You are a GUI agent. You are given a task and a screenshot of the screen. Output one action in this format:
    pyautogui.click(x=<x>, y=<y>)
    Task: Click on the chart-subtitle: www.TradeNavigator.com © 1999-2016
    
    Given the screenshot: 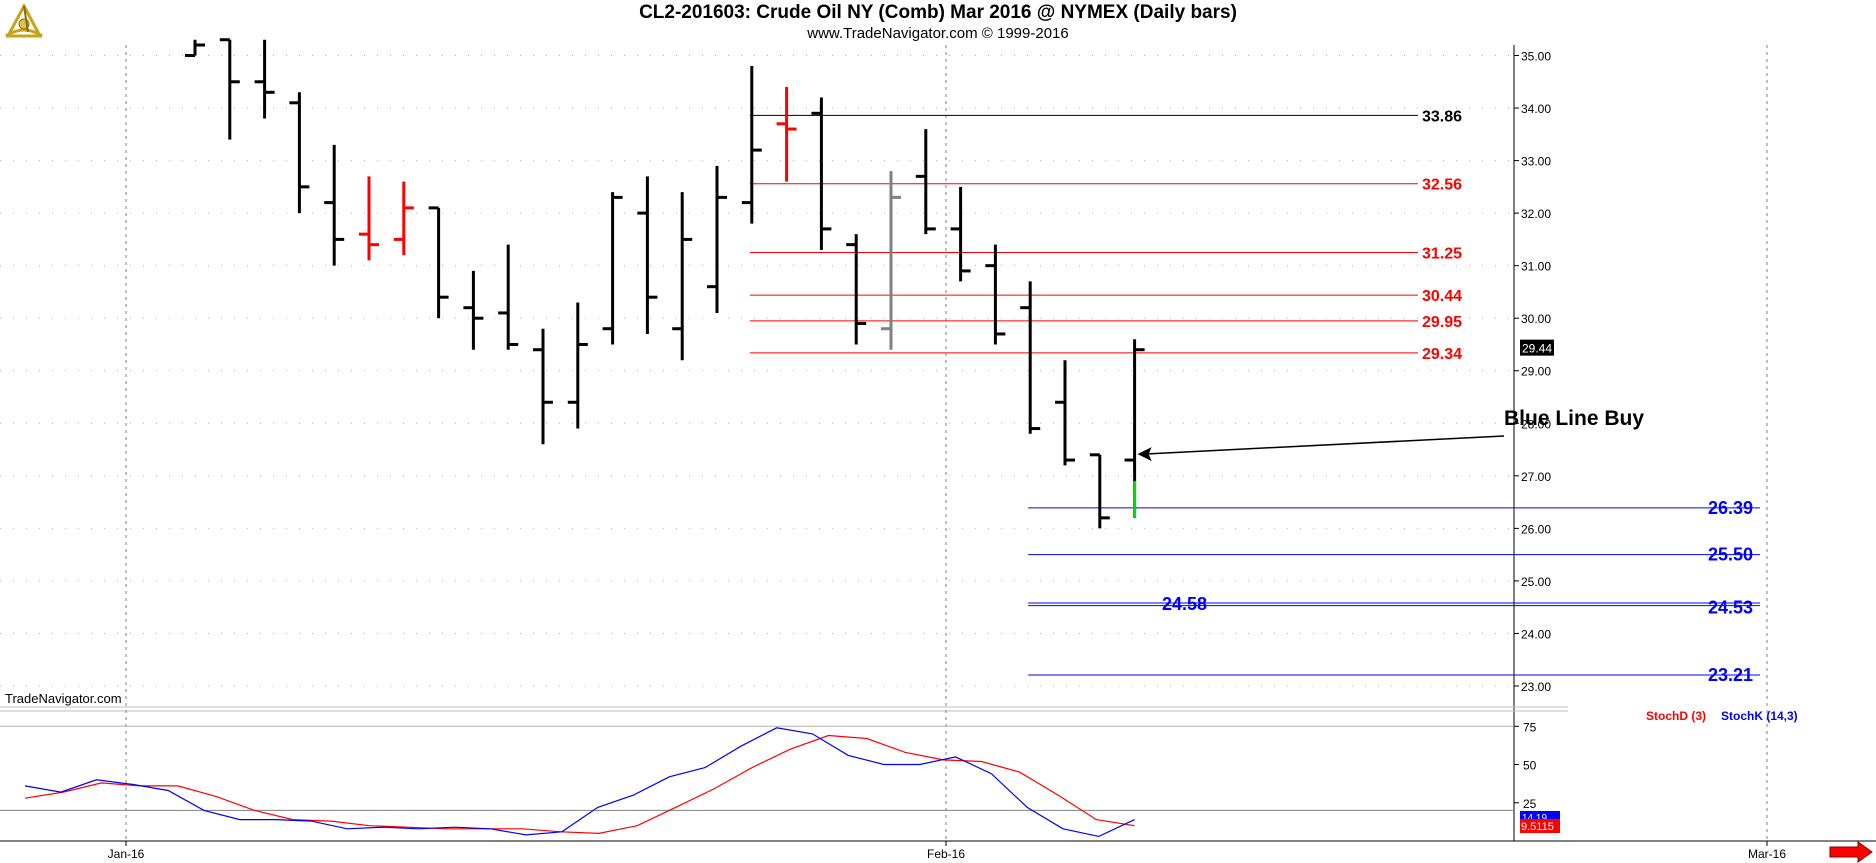 What is the action you would take?
    pyautogui.click(x=938, y=33)
    